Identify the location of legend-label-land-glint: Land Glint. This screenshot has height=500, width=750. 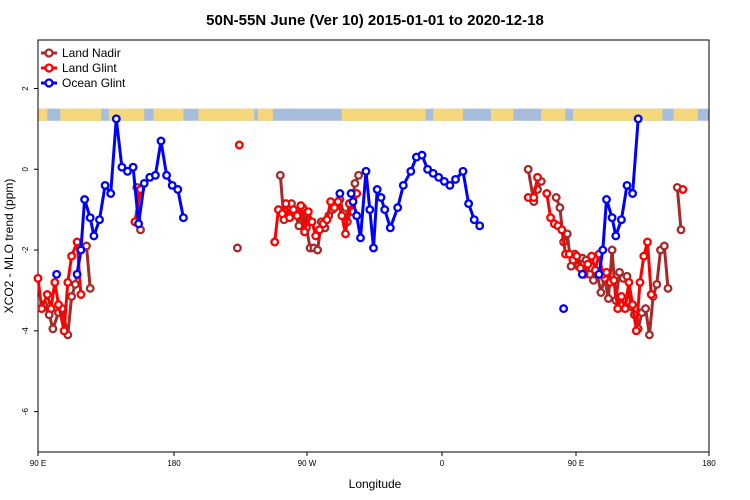
(89, 68).